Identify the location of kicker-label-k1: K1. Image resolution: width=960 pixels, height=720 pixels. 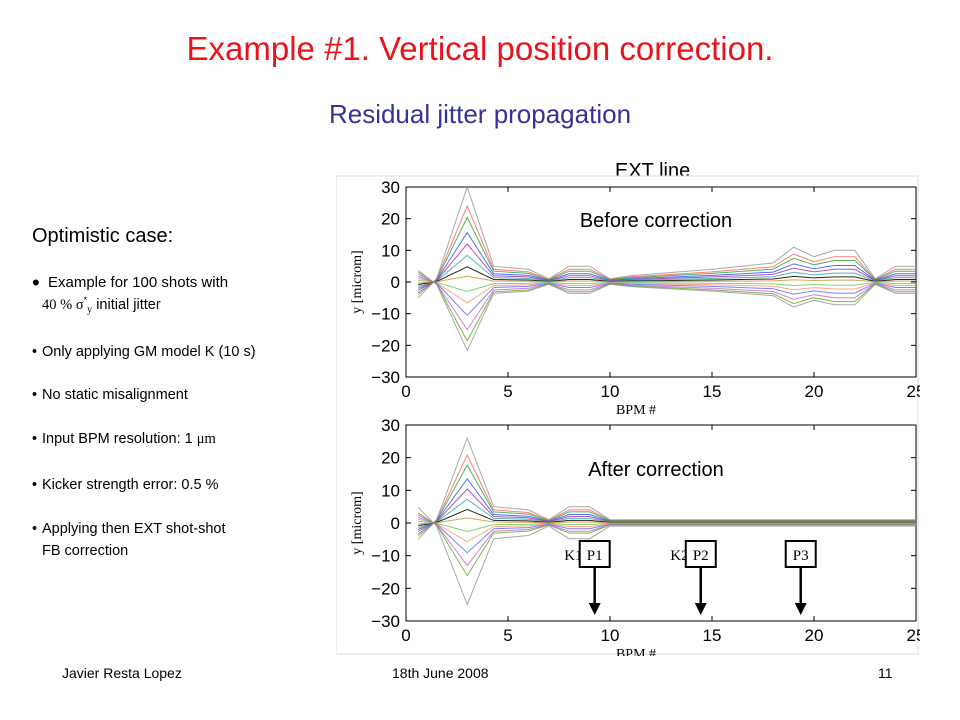
(573, 556).